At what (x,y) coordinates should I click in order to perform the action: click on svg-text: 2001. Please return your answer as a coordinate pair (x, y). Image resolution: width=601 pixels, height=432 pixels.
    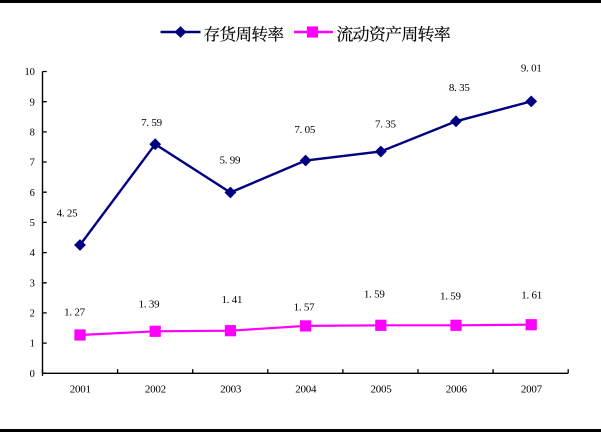
    Looking at the image, I should click on (80, 390).